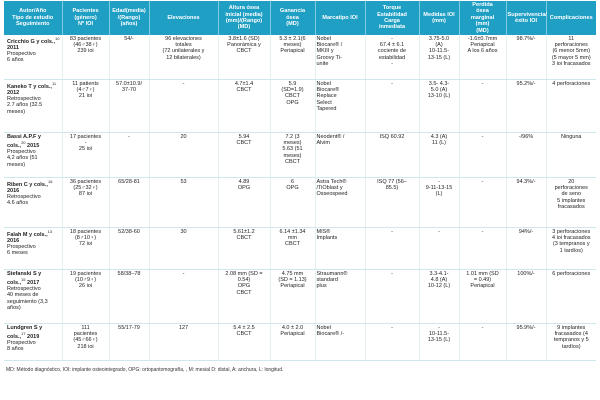 The width and height of the screenshot is (600, 400). Describe the element at coordinates (482, 5) in the screenshot. I see `header-line: Perdida` at that location.